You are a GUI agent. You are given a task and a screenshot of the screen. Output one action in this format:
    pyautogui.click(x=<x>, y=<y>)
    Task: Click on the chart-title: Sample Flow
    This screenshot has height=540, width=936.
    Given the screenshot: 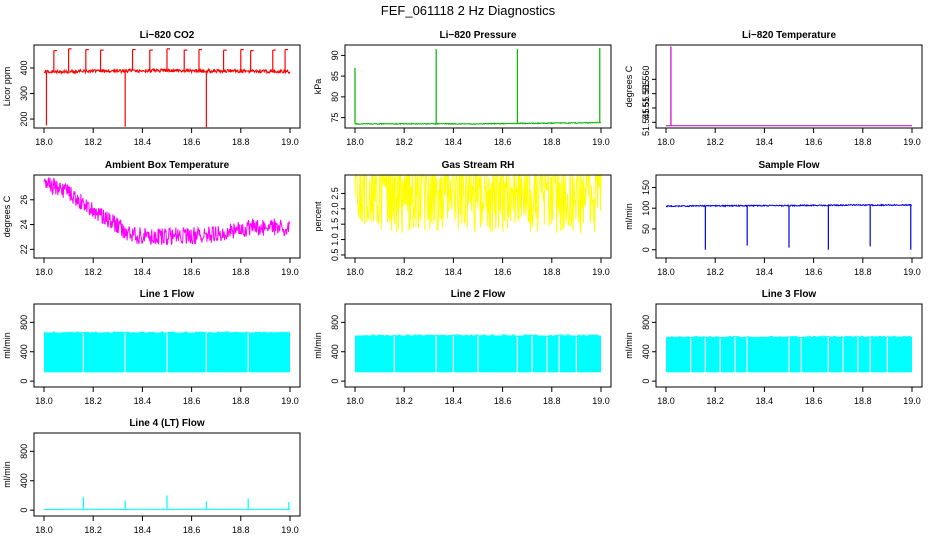 What is the action you would take?
    pyautogui.click(x=788, y=165)
    